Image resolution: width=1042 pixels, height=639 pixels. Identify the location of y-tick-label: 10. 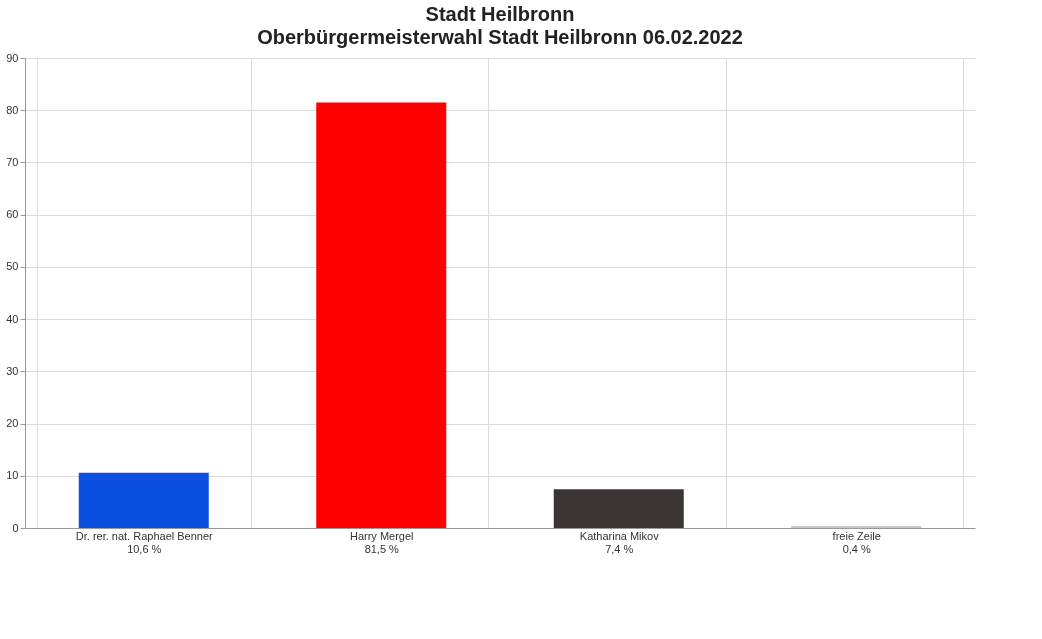
(12, 475).